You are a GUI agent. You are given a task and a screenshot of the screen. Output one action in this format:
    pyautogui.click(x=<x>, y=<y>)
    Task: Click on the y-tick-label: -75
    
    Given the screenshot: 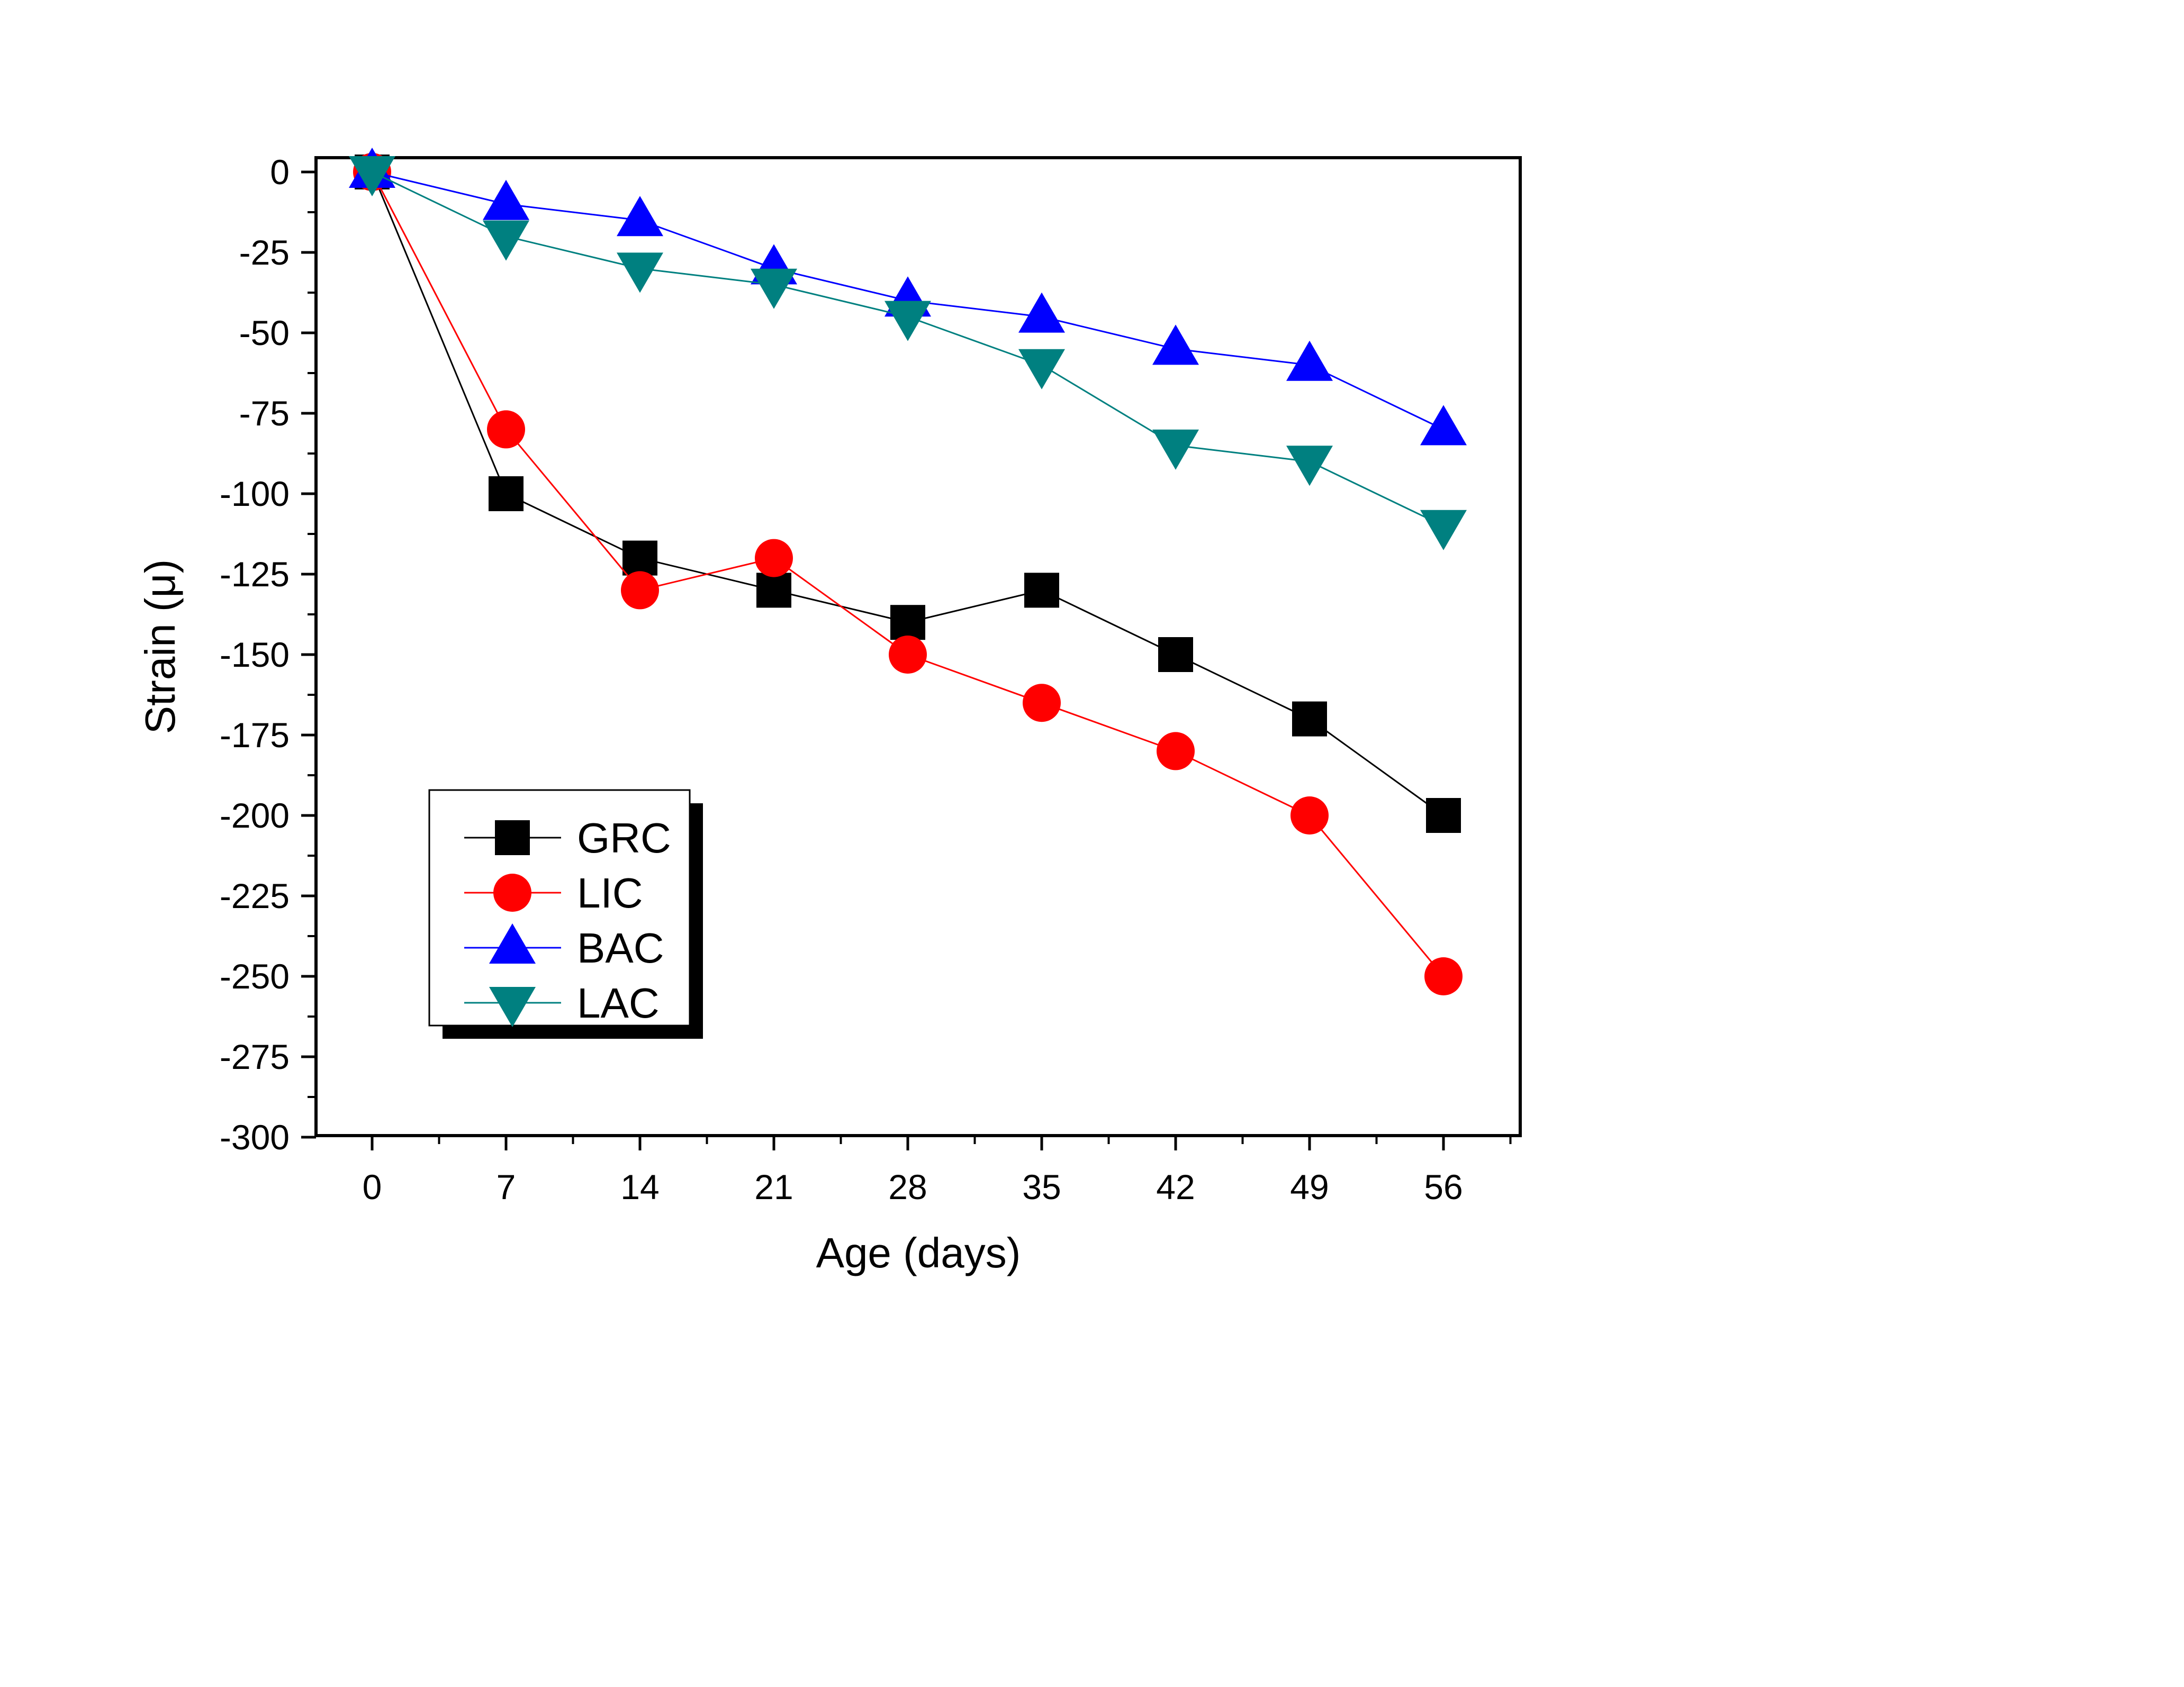 What is the action you would take?
    pyautogui.click(x=264, y=413)
    